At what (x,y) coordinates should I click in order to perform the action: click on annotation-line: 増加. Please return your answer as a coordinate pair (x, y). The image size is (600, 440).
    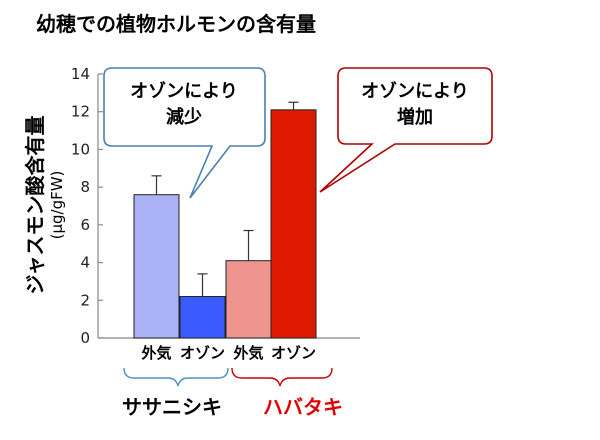
    Looking at the image, I should click on (415, 117).